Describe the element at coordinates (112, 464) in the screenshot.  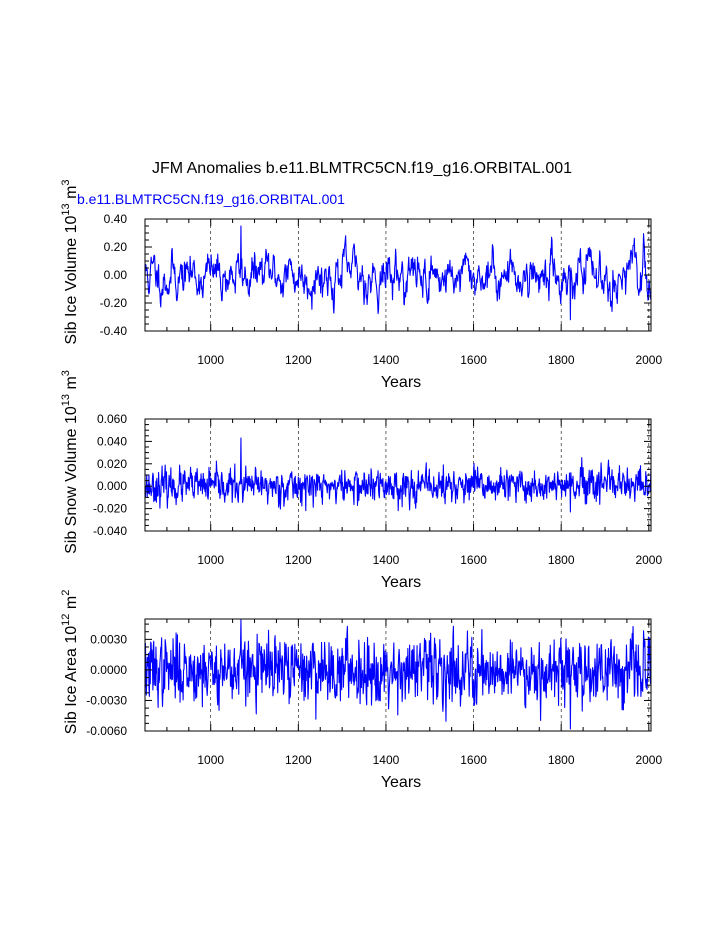
I see `y-tick-label: 0.020` at that location.